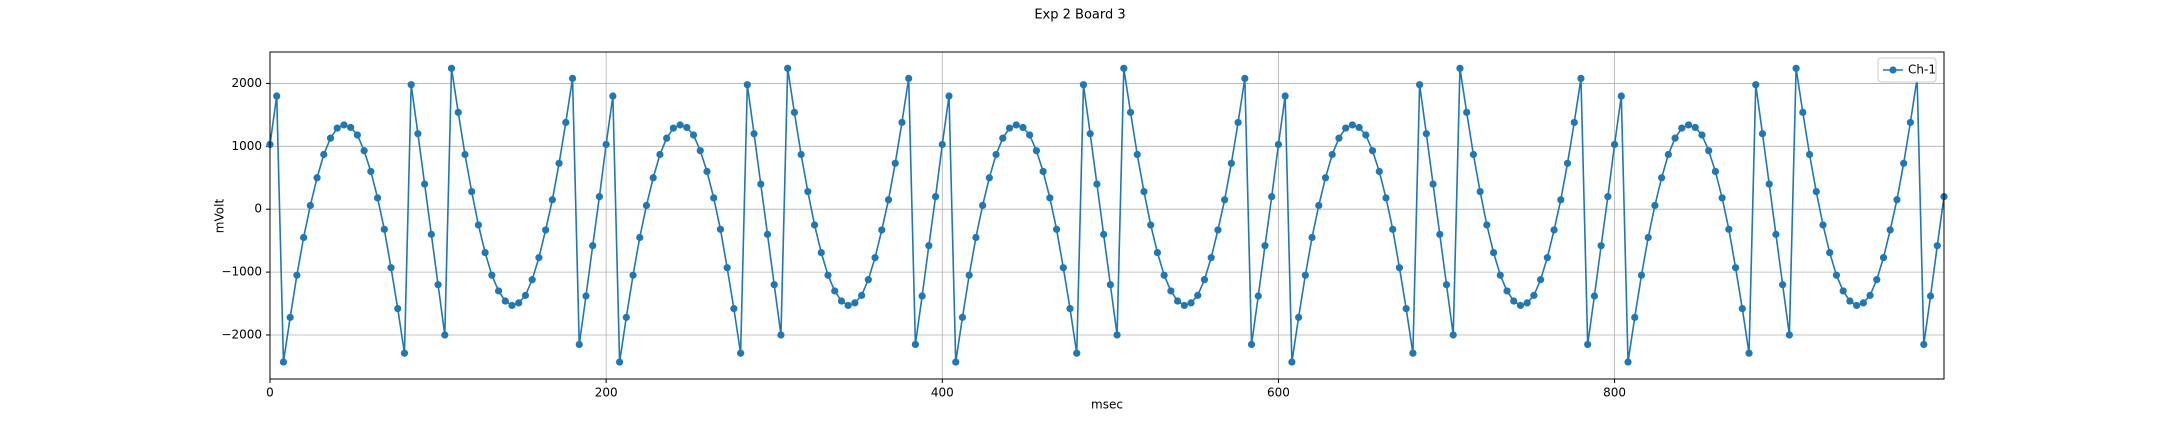 Image resolution: width=2160 pixels, height=432 pixels. Describe the element at coordinates (246, 83) in the screenshot. I see `y-tick-label: 2000` at that location.